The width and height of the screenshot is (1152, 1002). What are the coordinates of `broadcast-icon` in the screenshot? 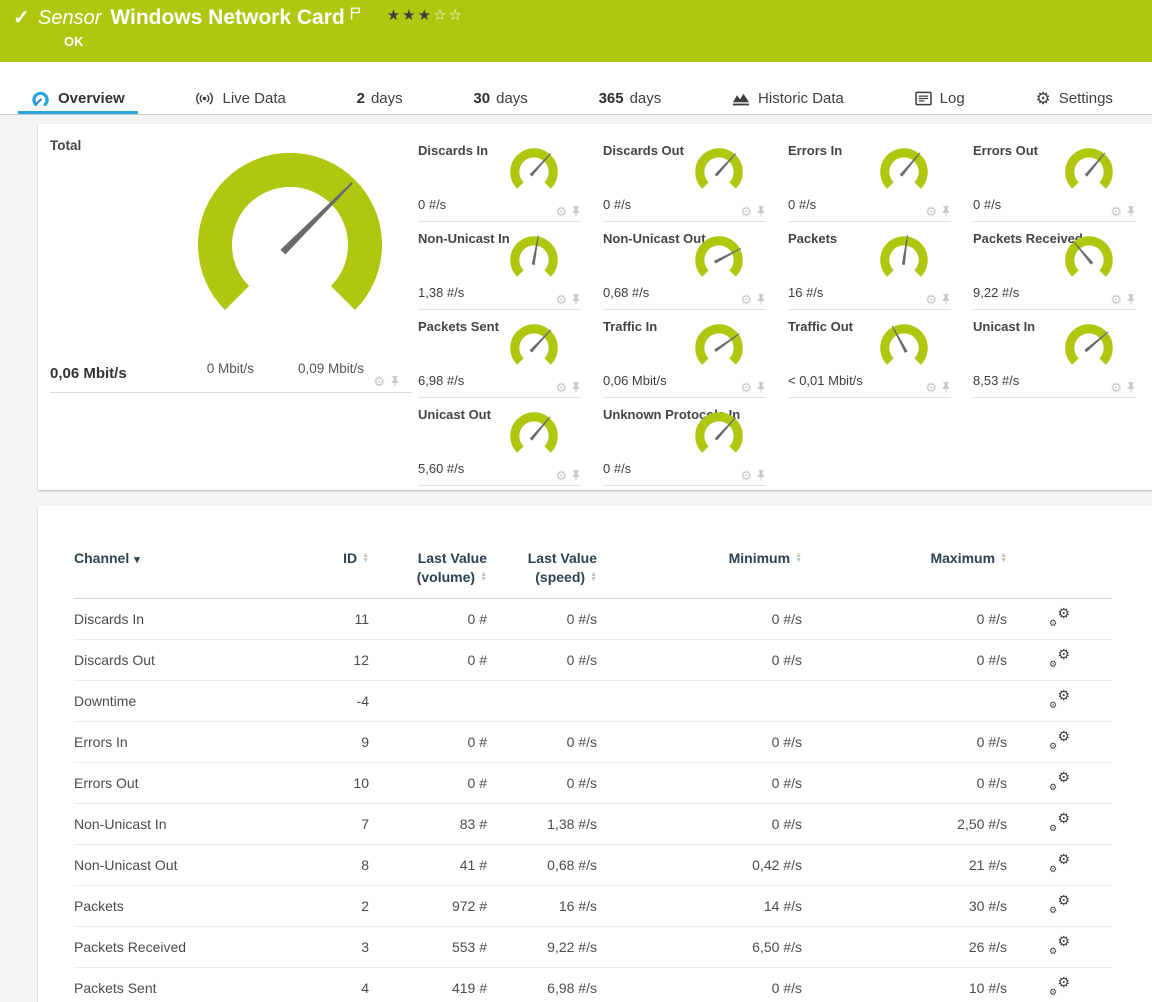 It's located at (204, 98).